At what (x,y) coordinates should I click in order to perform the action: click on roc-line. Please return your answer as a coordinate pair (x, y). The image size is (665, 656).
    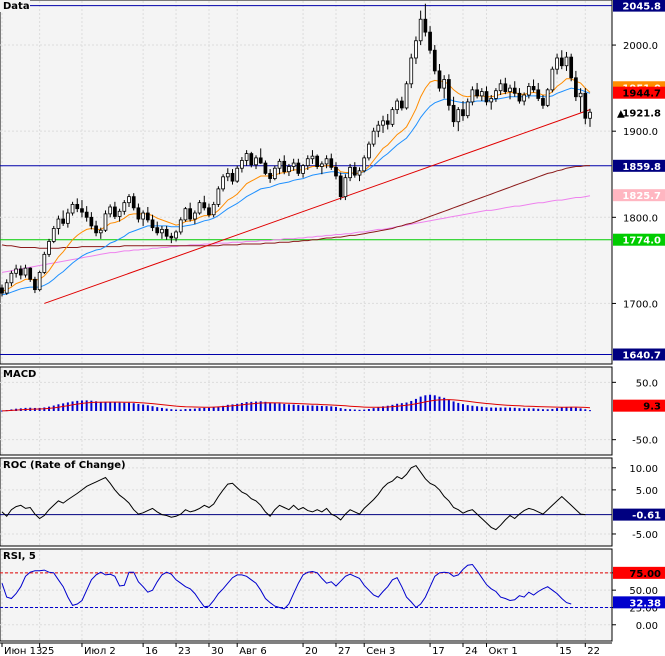
    Looking at the image, I should click on (293, 497).